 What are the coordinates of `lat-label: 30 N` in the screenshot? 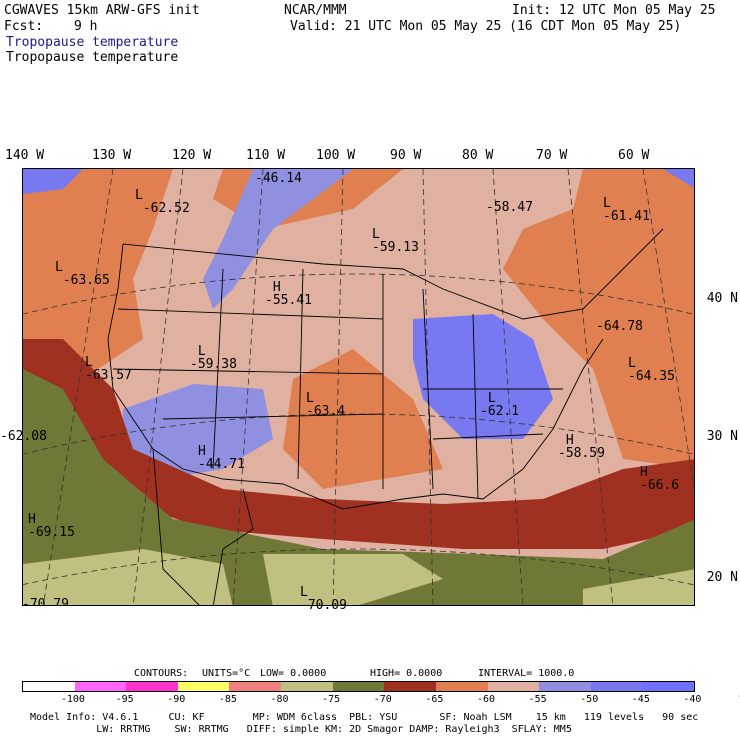 It's located at (722, 436).